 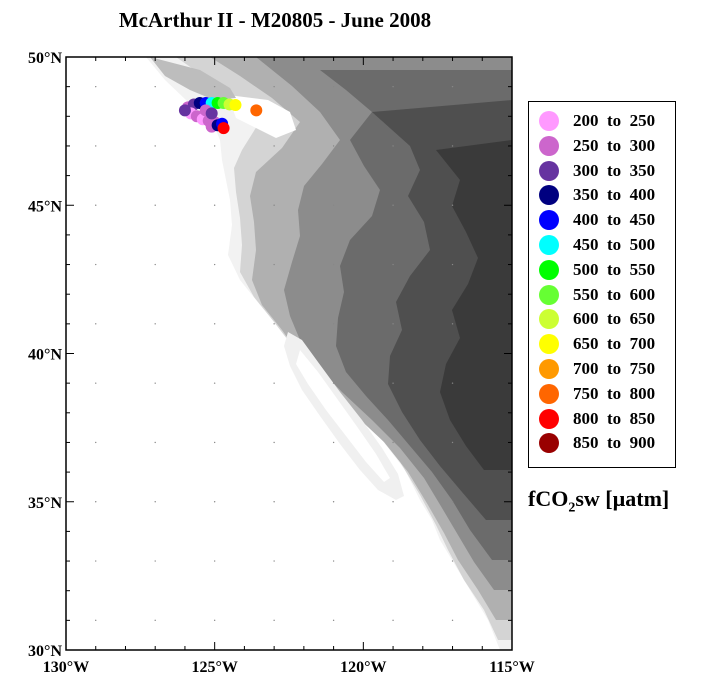 What do you see at coordinates (45, 503) in the screenshot?
I see `lat-tick-label: 35°N` at bounding box center [45, 503].